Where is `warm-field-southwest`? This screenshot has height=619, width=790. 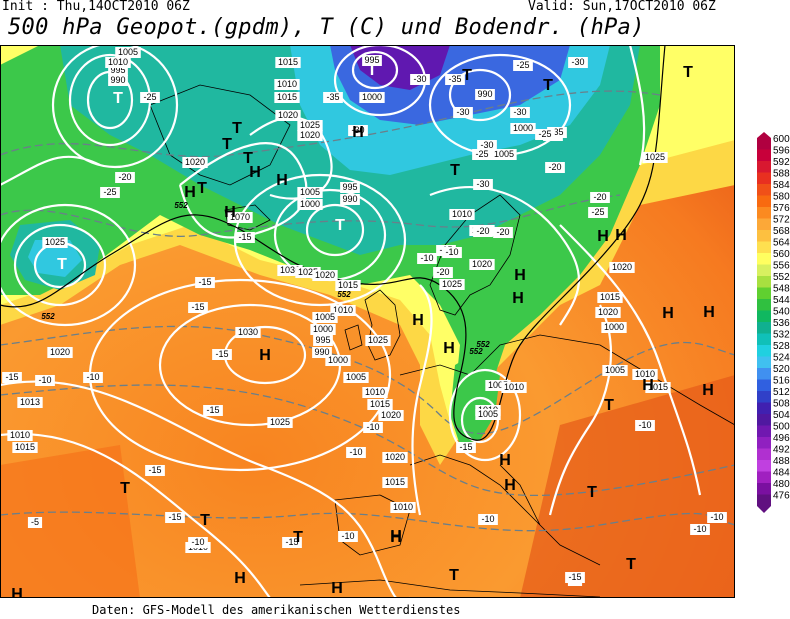
warm-field-southwest is located at coordinates (70, 521).